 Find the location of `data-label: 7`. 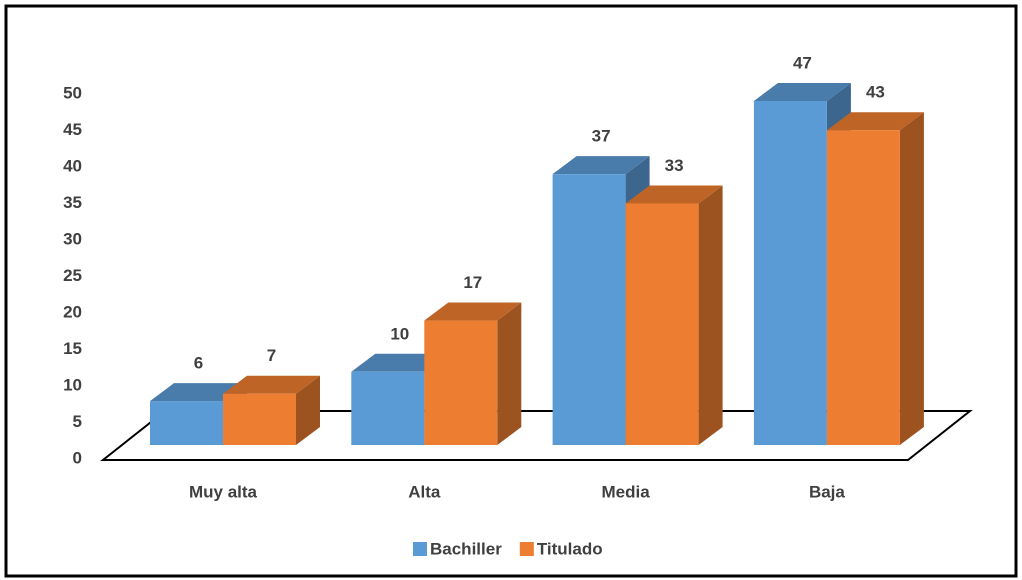

data-label: 7 is located at coordinates (271, 355).